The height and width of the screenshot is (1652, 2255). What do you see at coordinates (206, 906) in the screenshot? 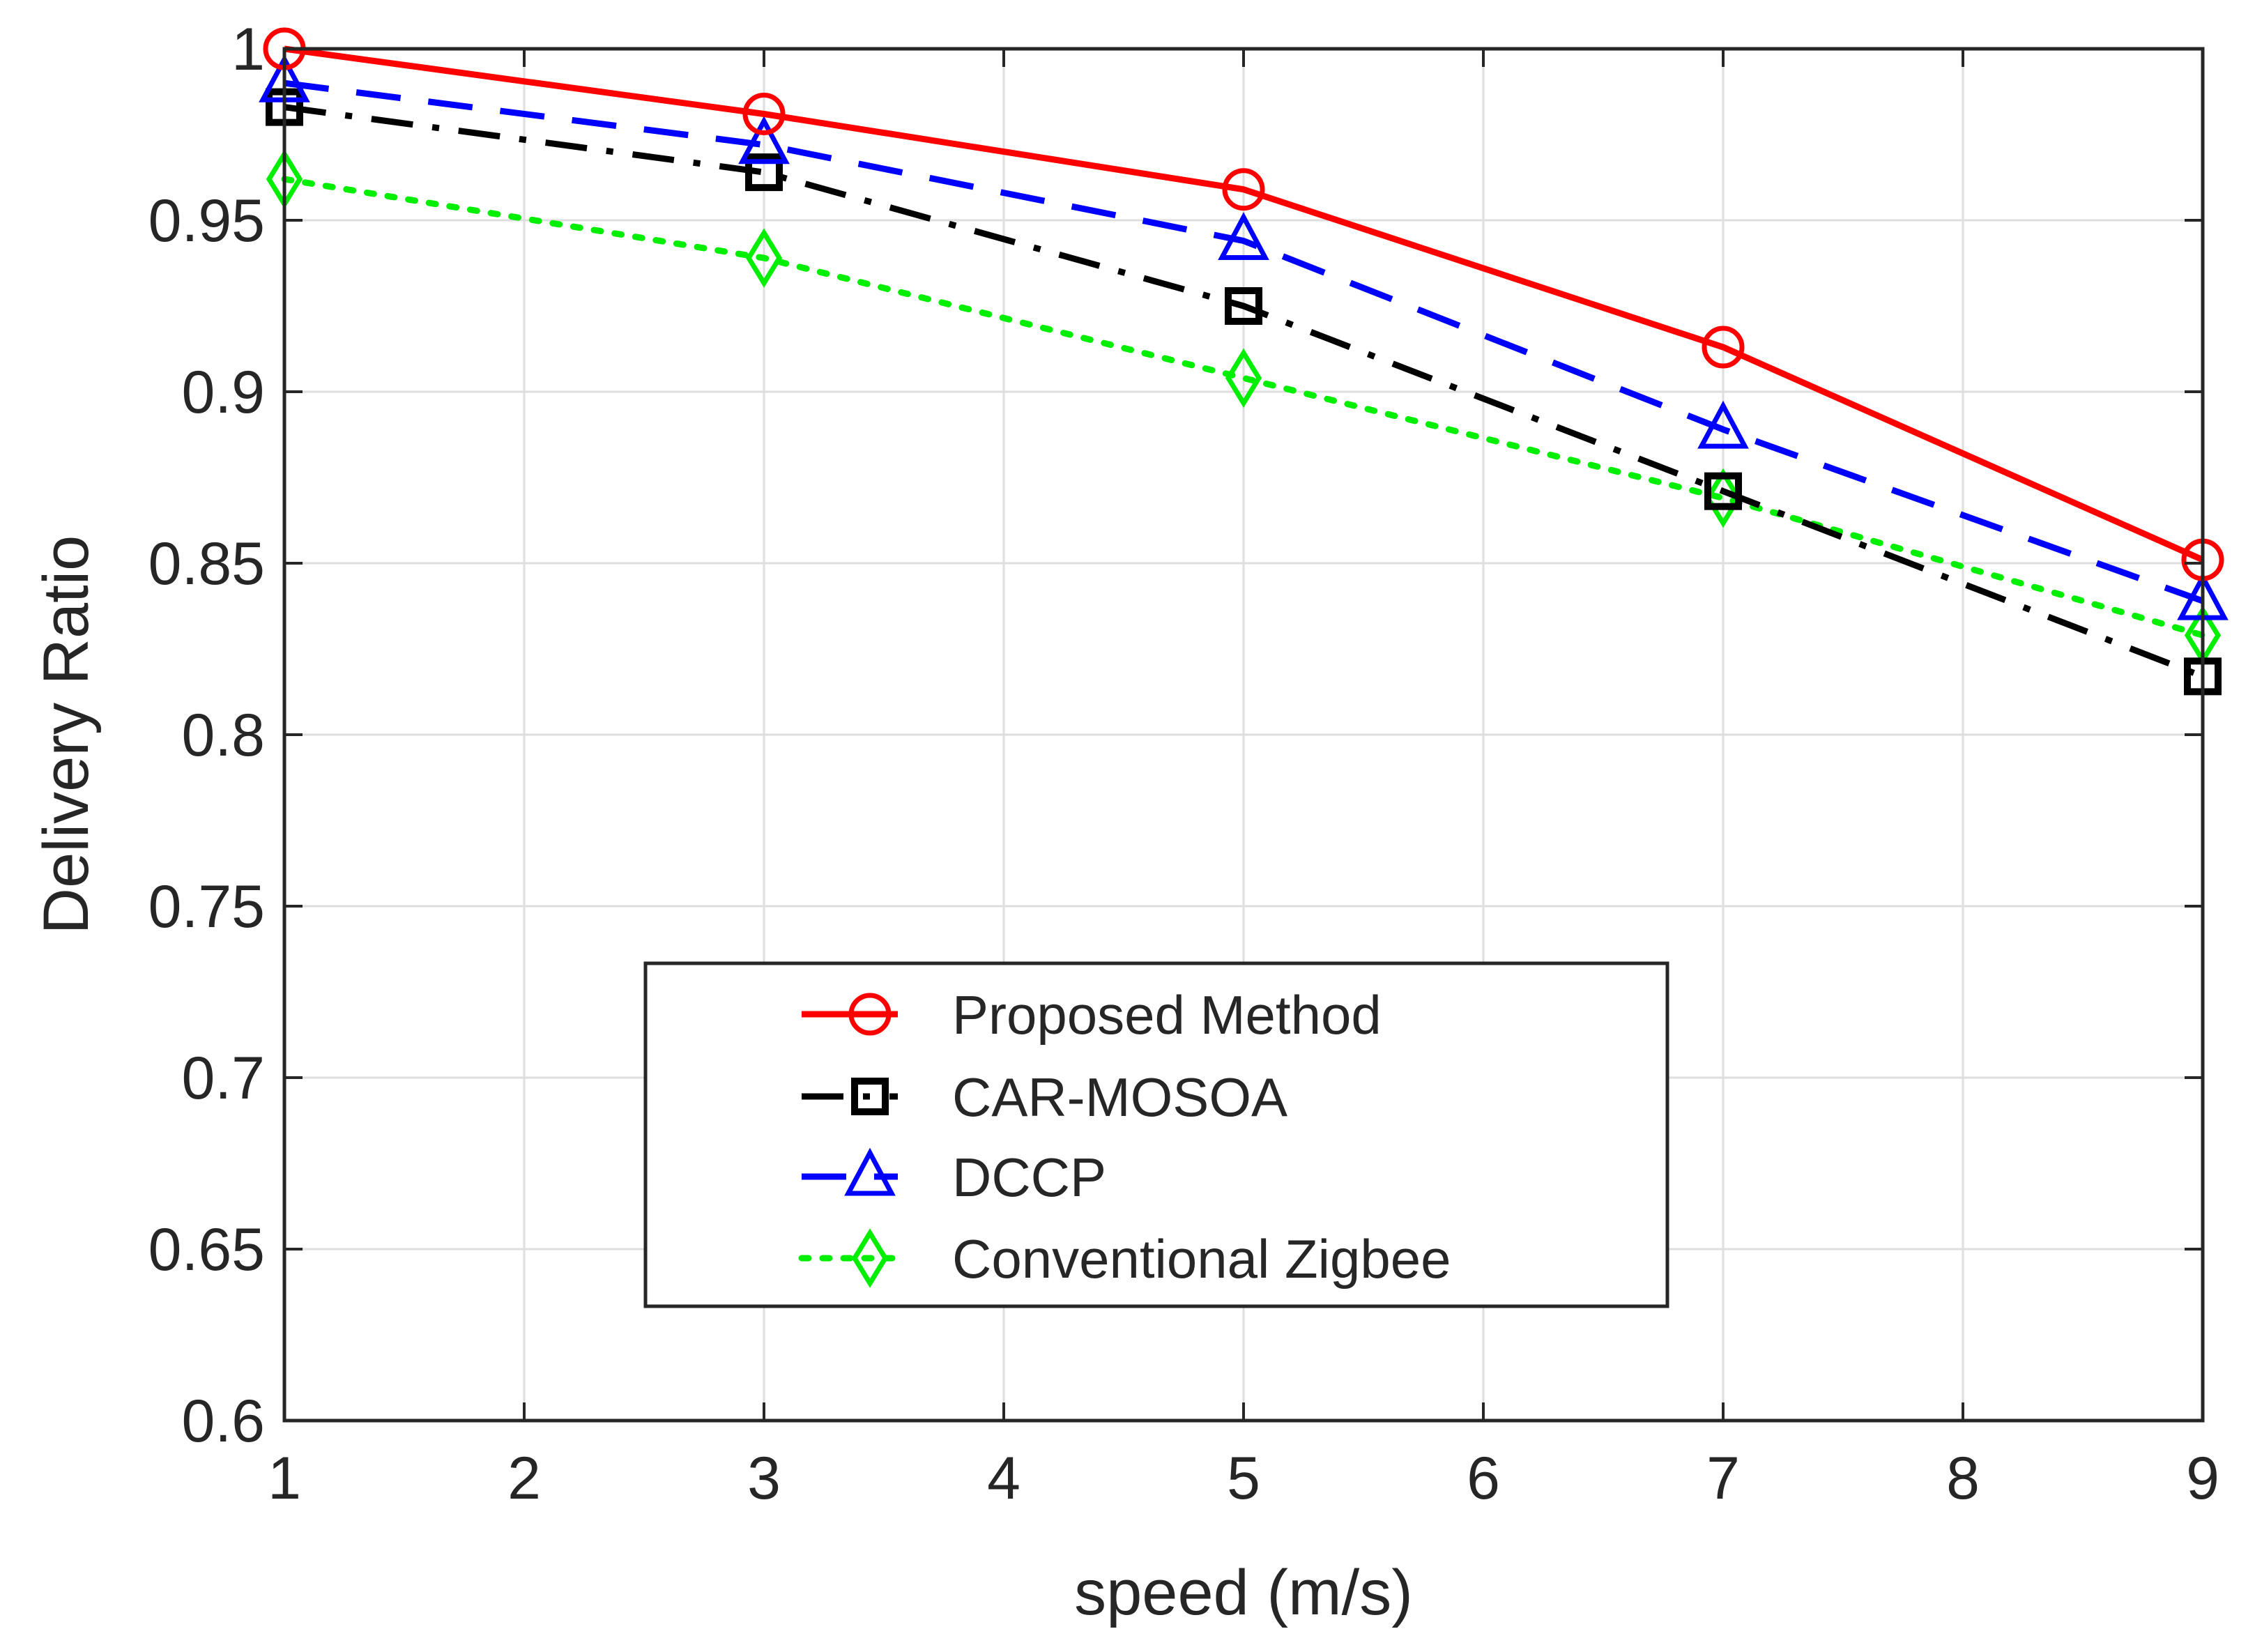
I see `y-tick-label: 0.75` at bounding box center [206, 906].